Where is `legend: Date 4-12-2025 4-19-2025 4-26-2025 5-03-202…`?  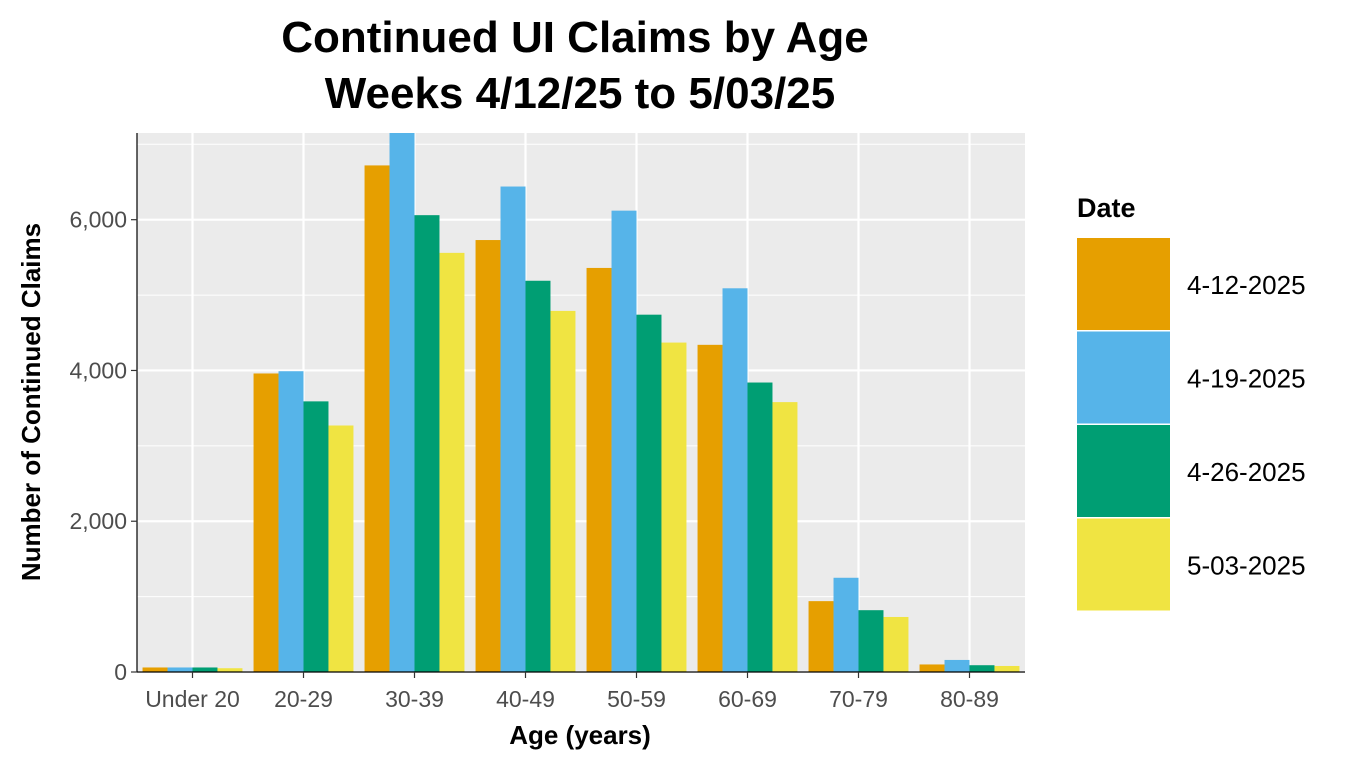
legend: Date 4-12-2025 4-19-2025 4-26-2025 5-03-202… is located at coordinates (1191, 402).